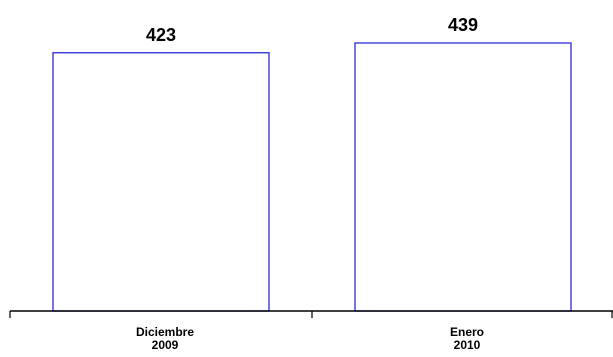 The width and height of the screenshot is (613, 357). Describe the element at coordinates (467, 345) in the screenshot. I see `x-tick-label-1-1: 2010` at that location.